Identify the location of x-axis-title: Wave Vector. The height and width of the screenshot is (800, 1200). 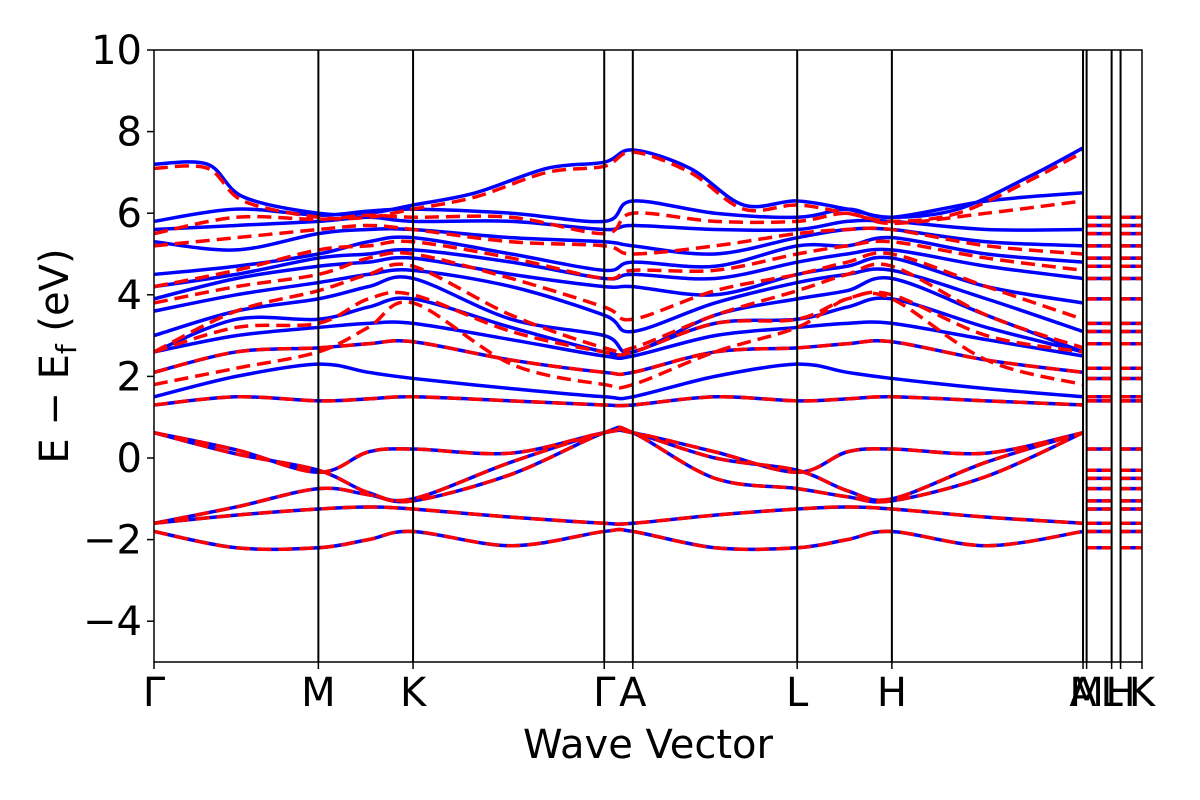
(648, 745).